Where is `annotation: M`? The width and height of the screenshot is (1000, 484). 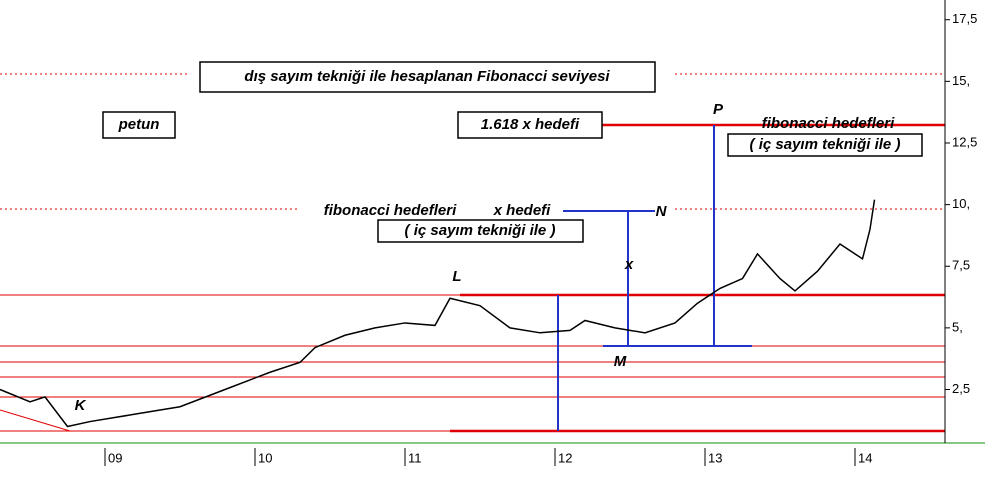
annotation: M is located at coordinates (620, 361).